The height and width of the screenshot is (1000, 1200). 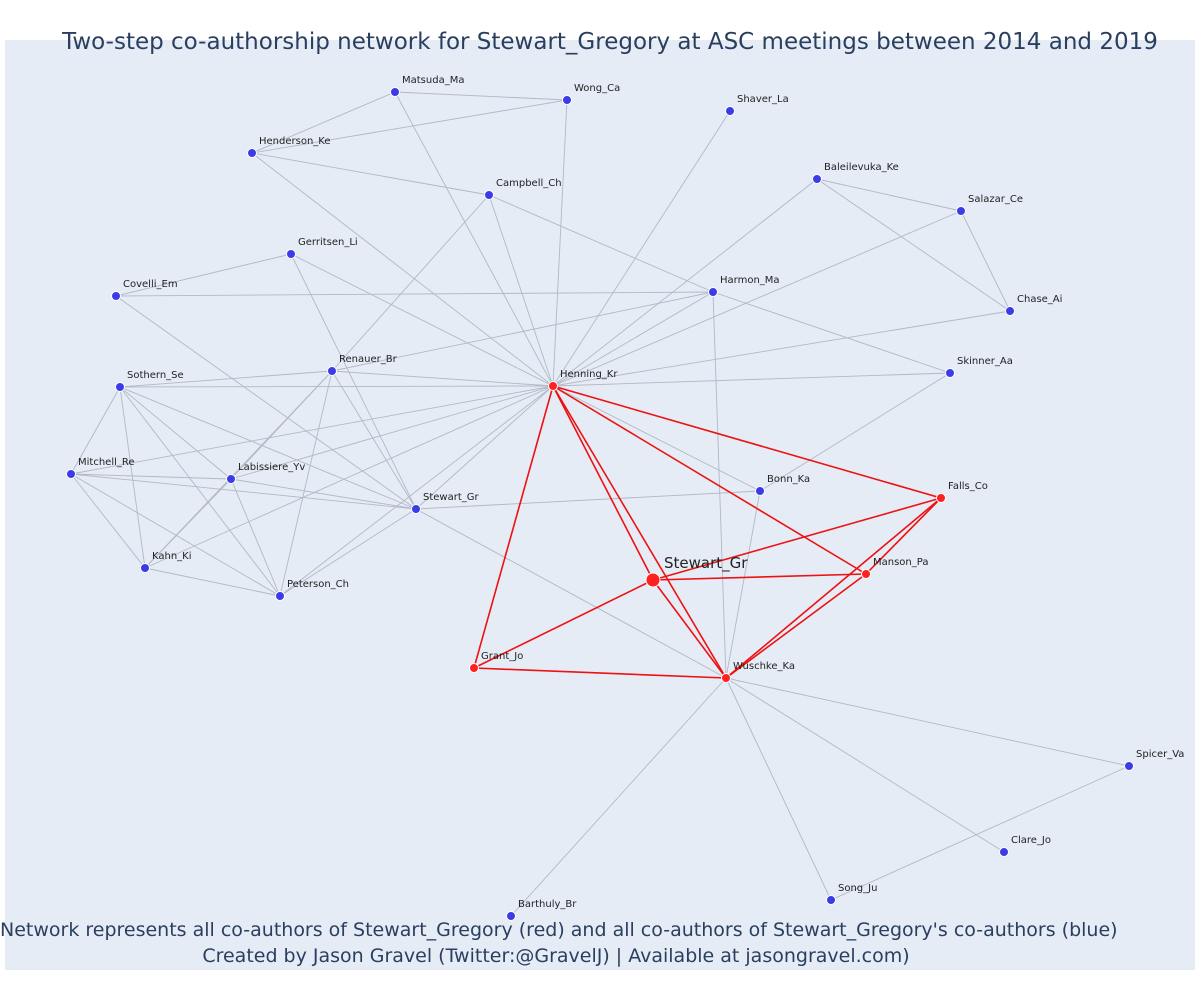 I want to click on node-marker-bonn, so click(x=760, y=491).